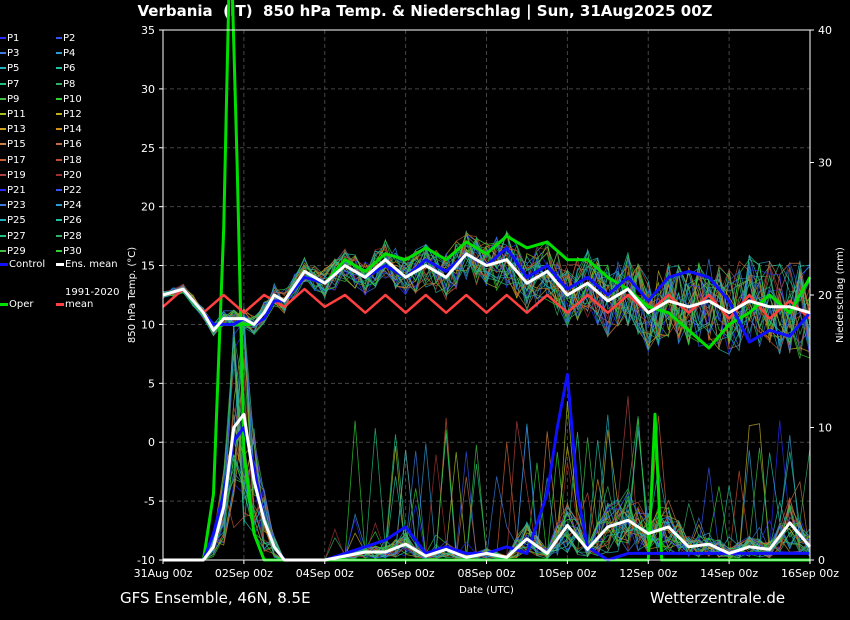 This screenshot has width=850, height=620. I want to click on legend-item-p5: P5, so click(9, 69).